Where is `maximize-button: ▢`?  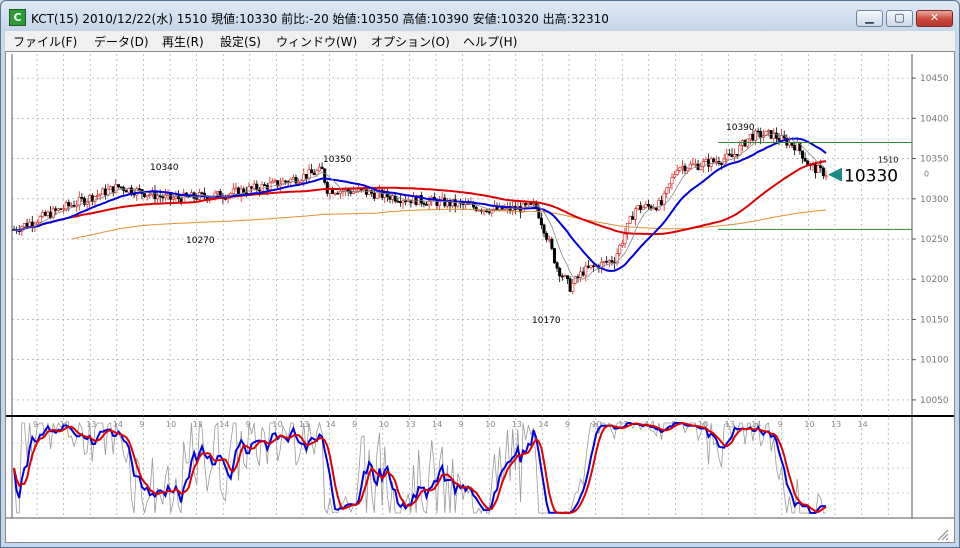
maximize-button: ▢ is located at coordinates (899, 18).